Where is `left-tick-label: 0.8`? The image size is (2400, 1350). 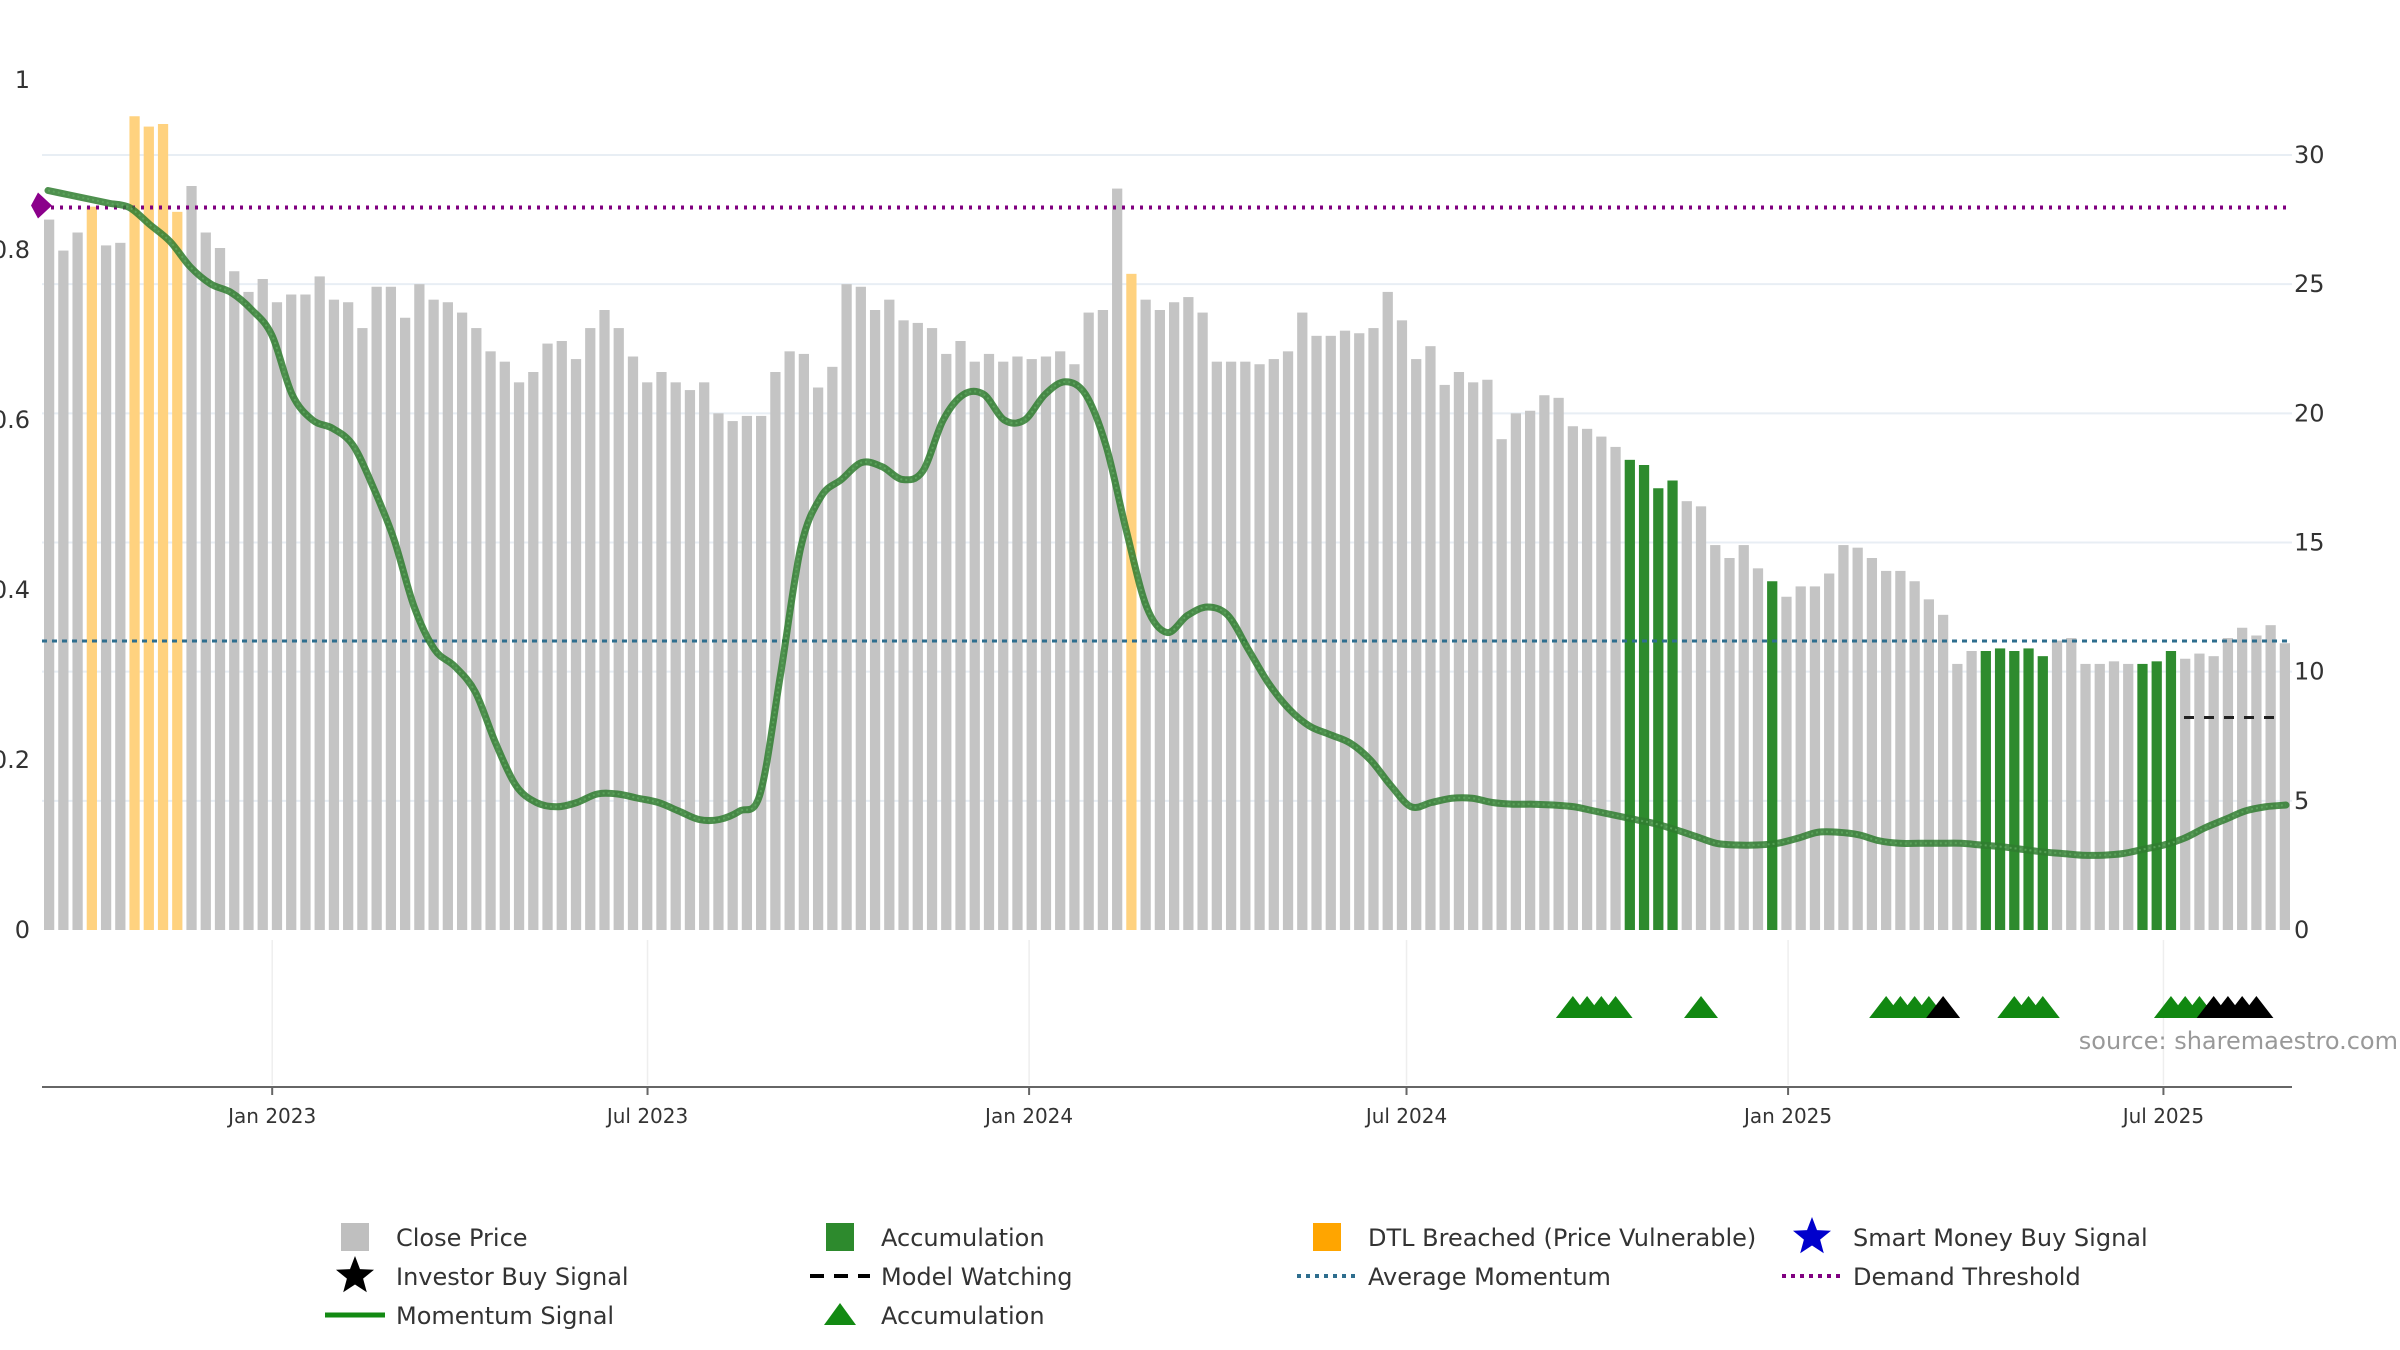
left-tick-label: 0.8 is located at coordinates (15, 250).